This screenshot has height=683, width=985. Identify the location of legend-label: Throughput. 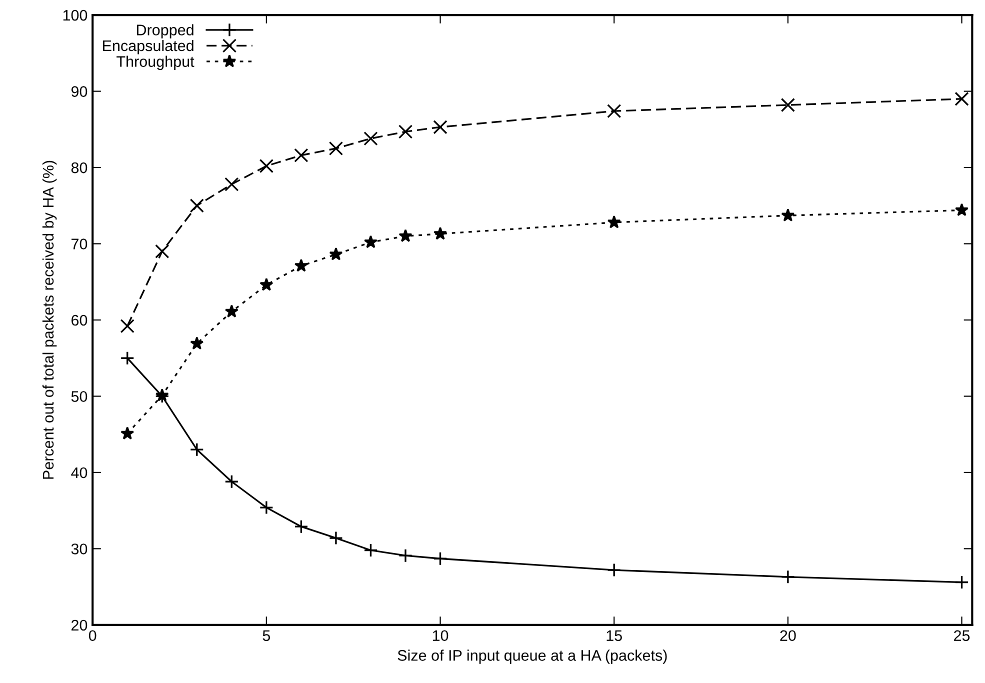
(155, 63).